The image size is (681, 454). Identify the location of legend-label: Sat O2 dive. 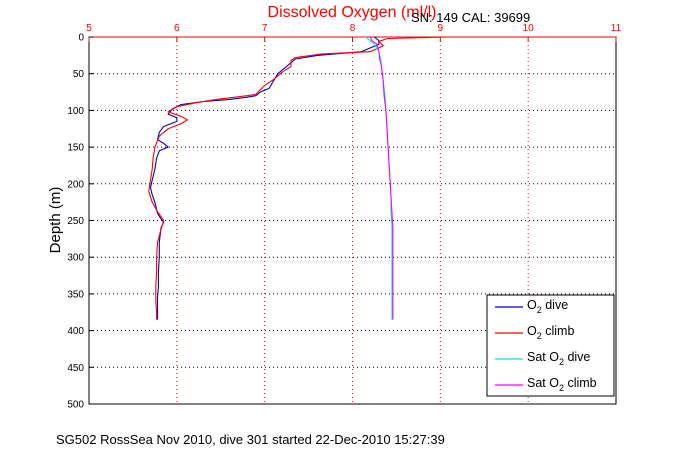
(558, 358).